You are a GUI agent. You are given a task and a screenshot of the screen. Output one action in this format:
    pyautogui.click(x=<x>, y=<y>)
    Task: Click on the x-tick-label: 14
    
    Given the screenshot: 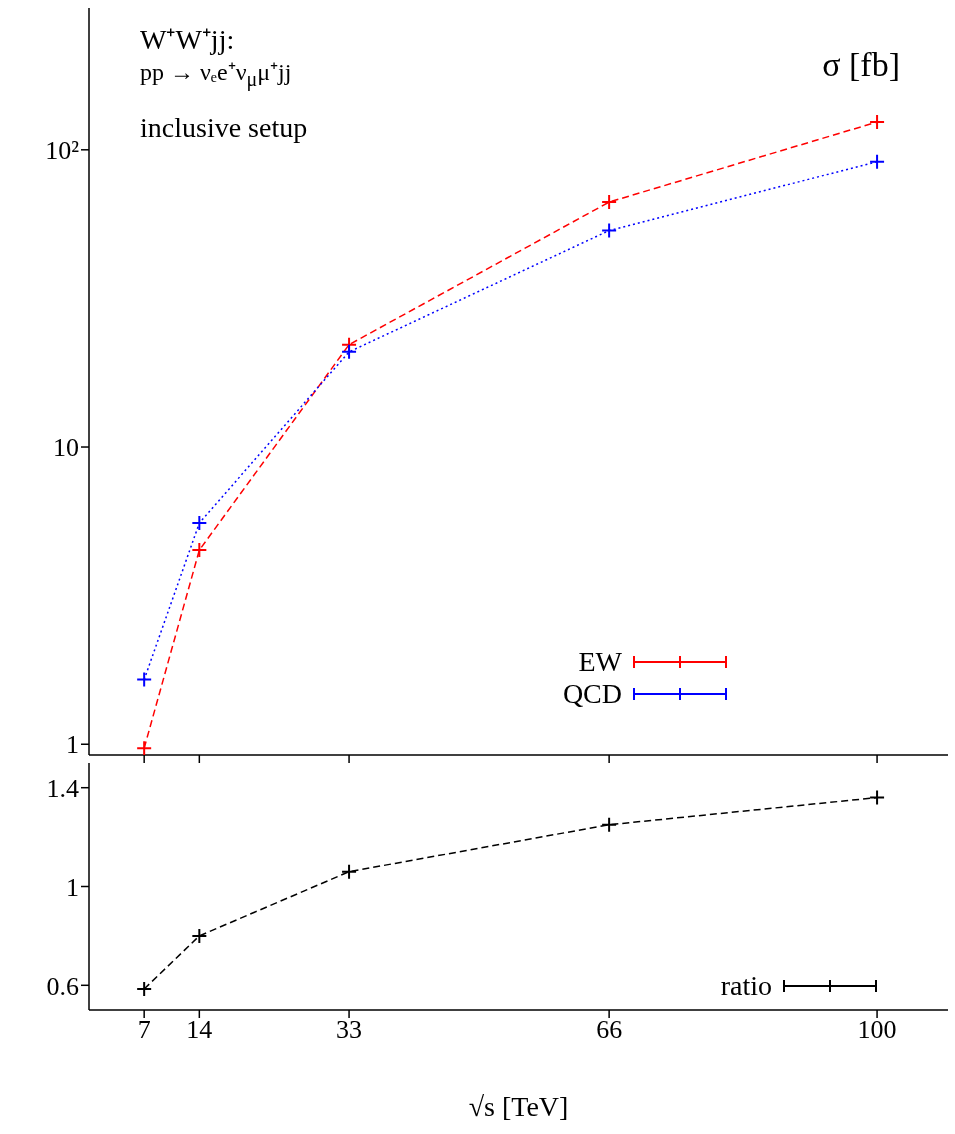 What is the action you would take?
    pyautogui.click(x=199, y=1030)
    